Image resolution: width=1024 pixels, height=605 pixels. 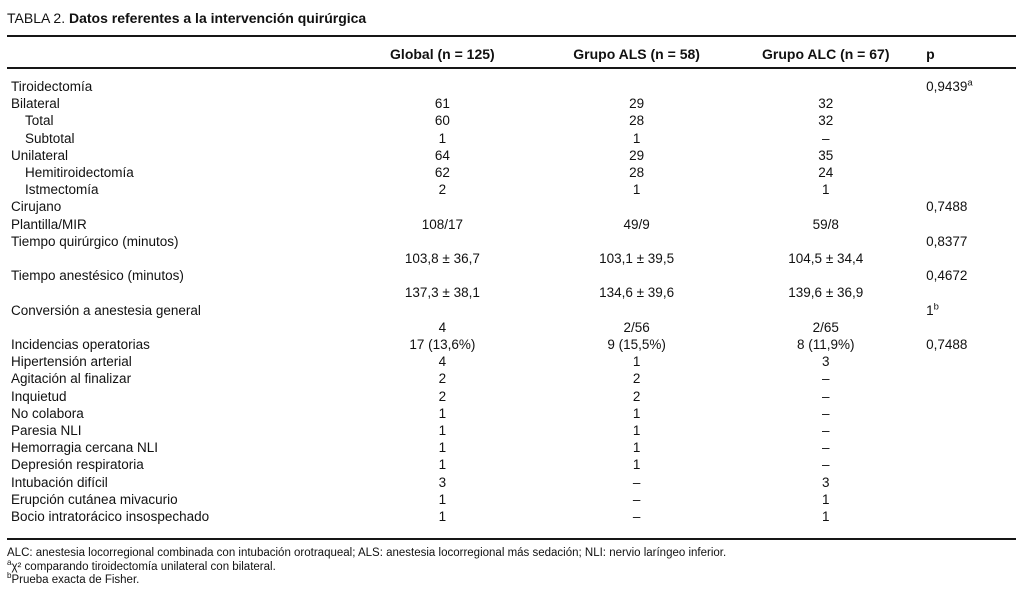 What do you see at coordinates (637, 173) in the screenshot?
I see `cell-als: 28` at bounding box center [637, 173].